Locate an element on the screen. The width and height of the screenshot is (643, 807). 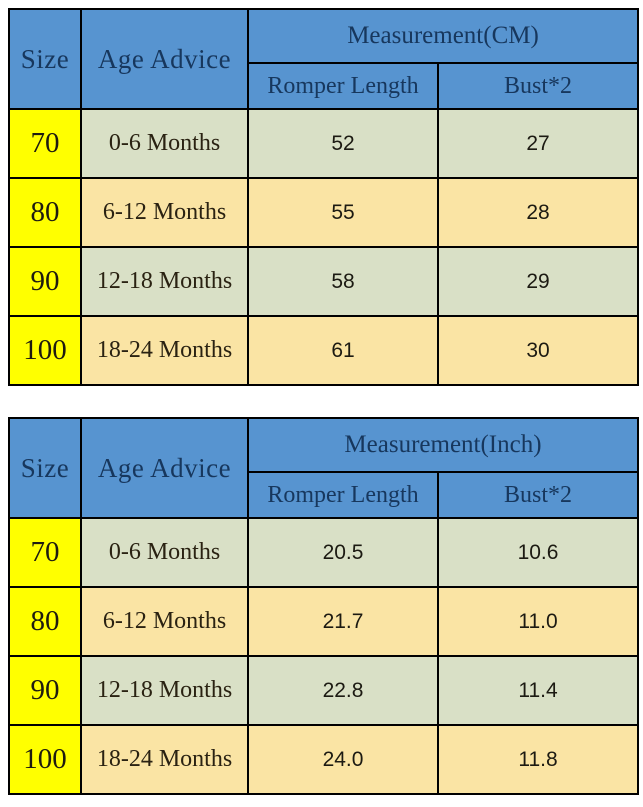
romper-length-cell: 24.0 is located at coordinates (343, 759).